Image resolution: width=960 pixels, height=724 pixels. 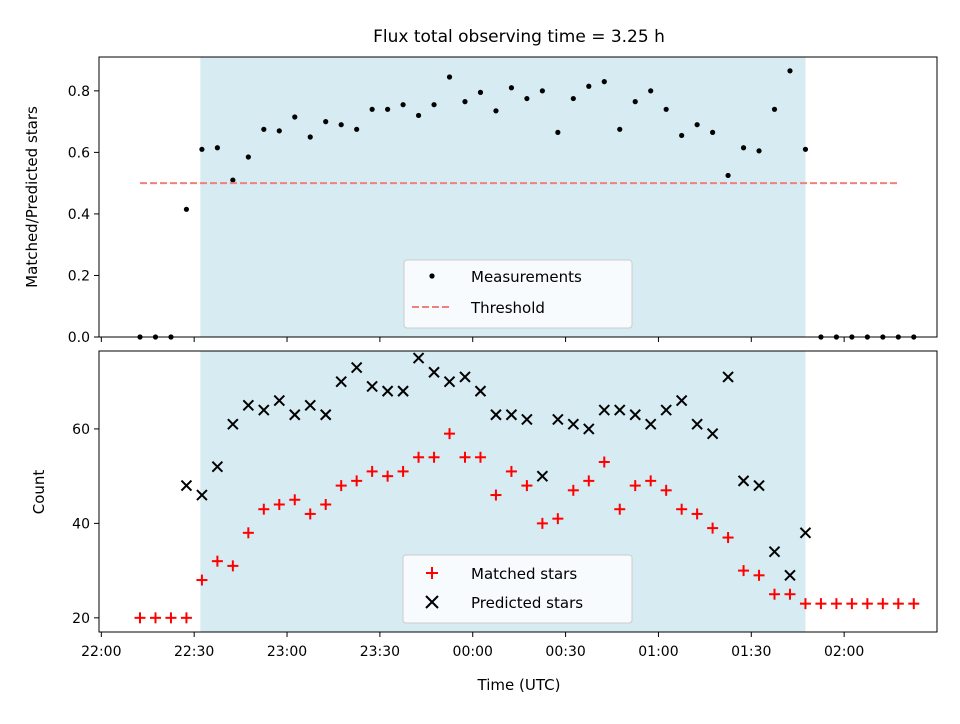 What do you see at coordinates (79, 338) in the screenshot?
I see `y-tick-label: 0.0` at bounding box center [79, 338].